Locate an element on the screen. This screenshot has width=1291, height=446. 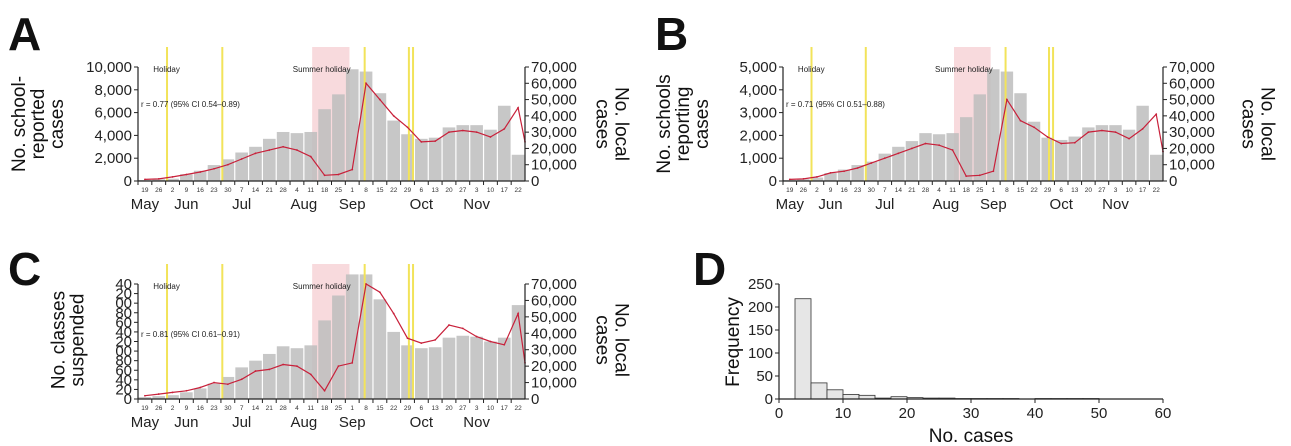
date-tick-label: 13 is located at coordinates (436, 190).